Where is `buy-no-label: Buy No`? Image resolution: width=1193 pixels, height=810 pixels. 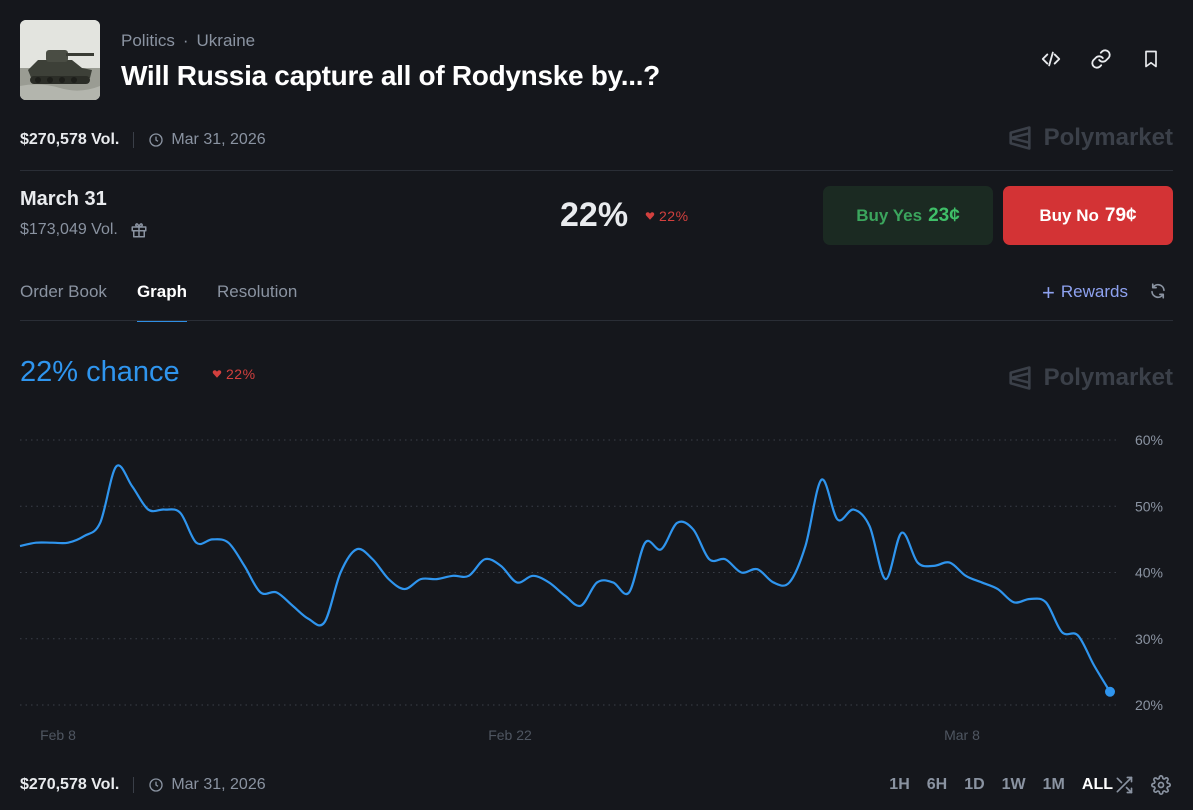
buy-no-label: Buy No is located at coordinates (1069, 215).